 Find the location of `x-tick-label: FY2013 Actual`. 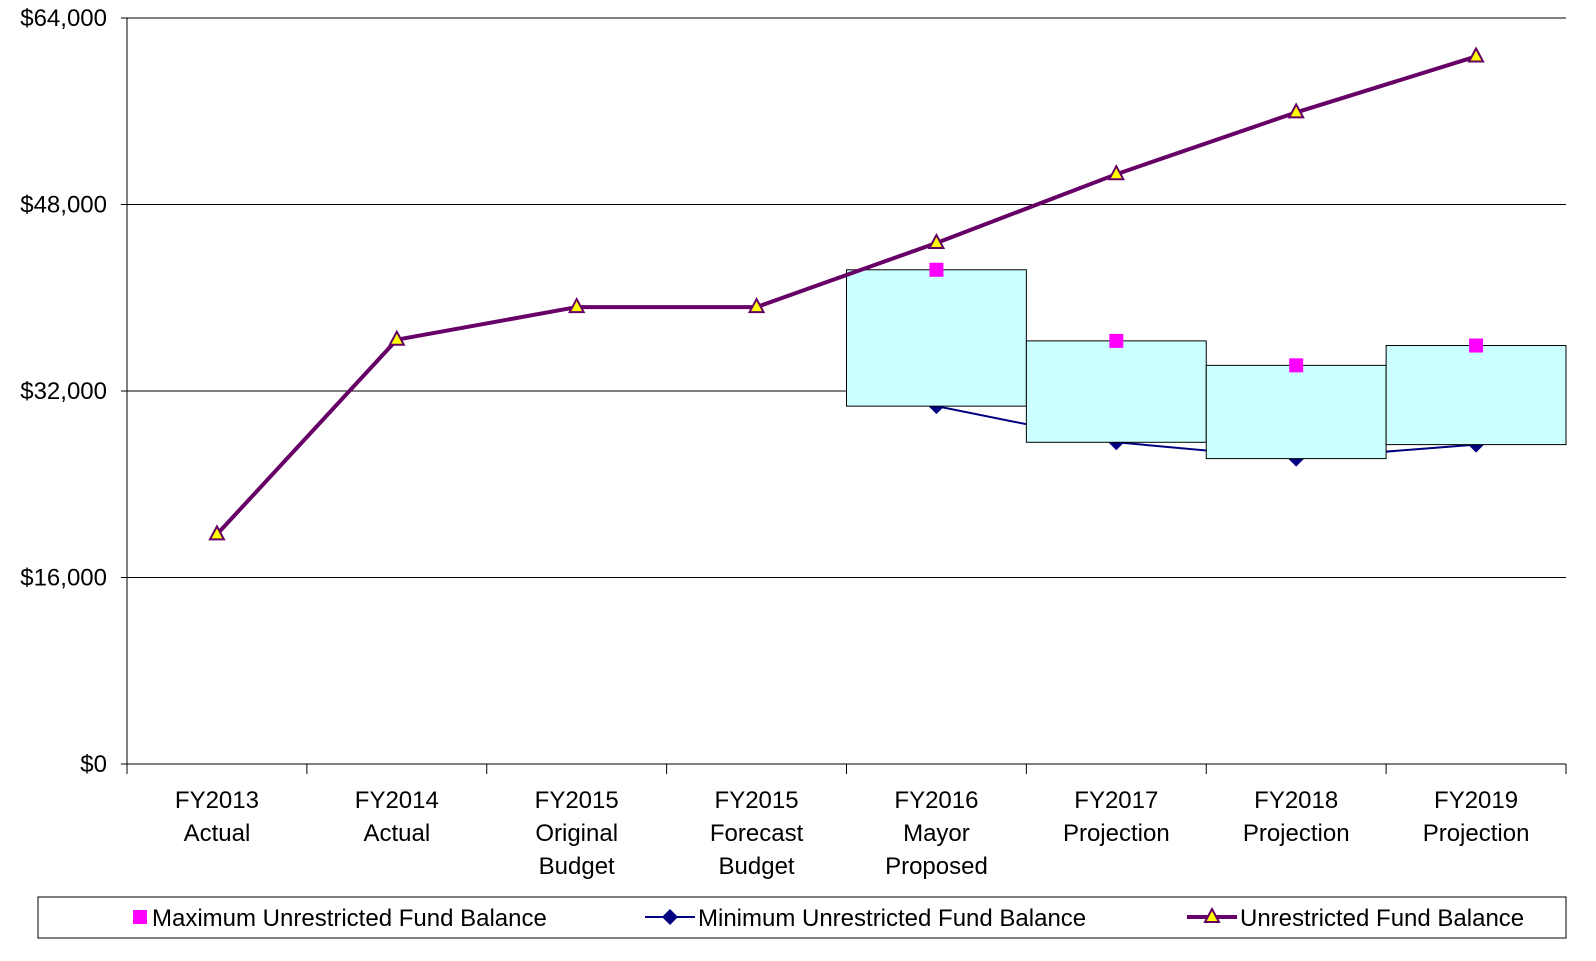

x-tick-label: FY2013 Actual is located at coordinates (217, 817).